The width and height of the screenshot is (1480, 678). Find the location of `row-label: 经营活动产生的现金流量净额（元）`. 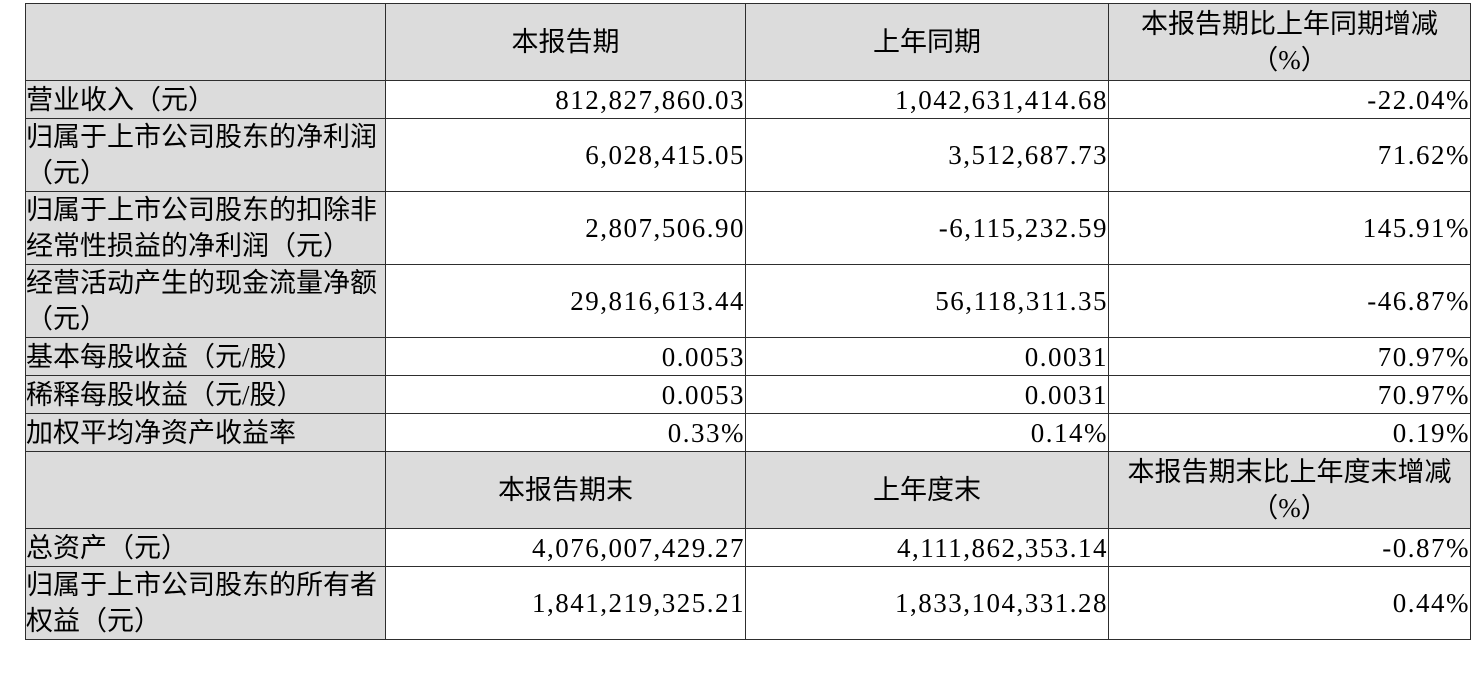

row-label: 经营活动产生的现金流量净额（元） is located at coordinates (205, 301).